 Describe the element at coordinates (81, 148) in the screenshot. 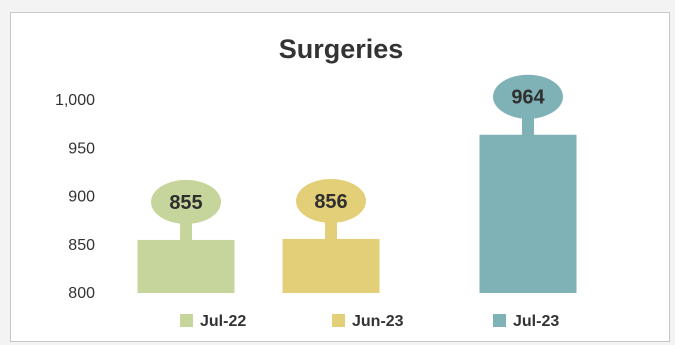

I see `y-tick-label: 950` at that location.